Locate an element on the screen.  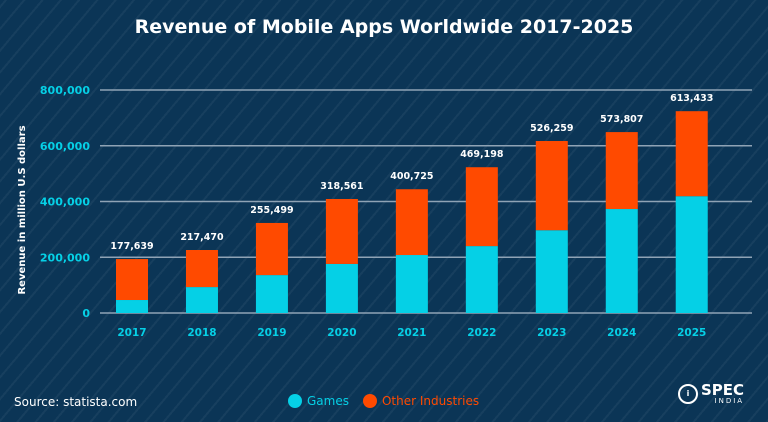
total-data-label: 255,499 is located at coordinates (271, 210).